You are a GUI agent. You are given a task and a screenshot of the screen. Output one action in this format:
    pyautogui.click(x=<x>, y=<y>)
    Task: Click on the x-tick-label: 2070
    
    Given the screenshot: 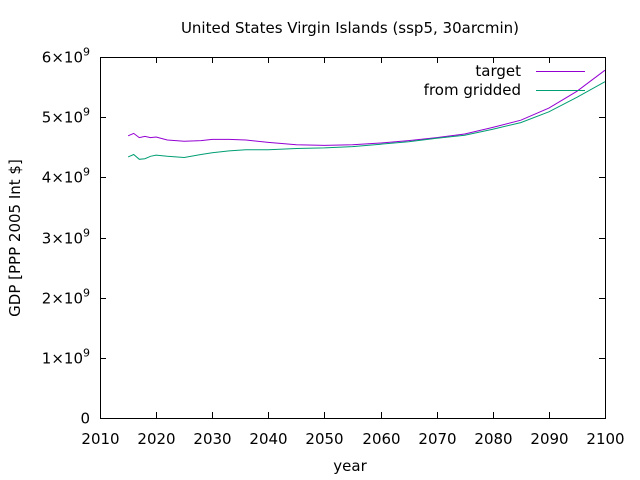 What is the action you would take?
    pyautogui.click(x=437, y=439)
    